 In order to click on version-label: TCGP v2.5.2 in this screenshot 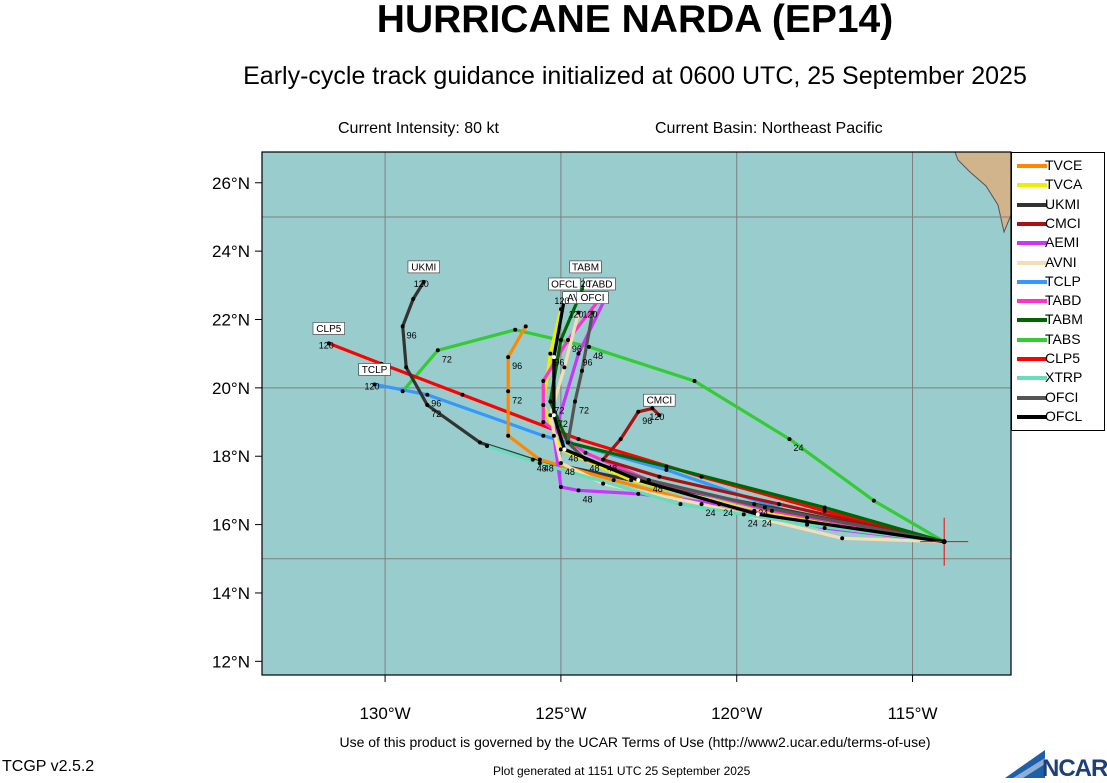, I will do `click(48, 766)`.